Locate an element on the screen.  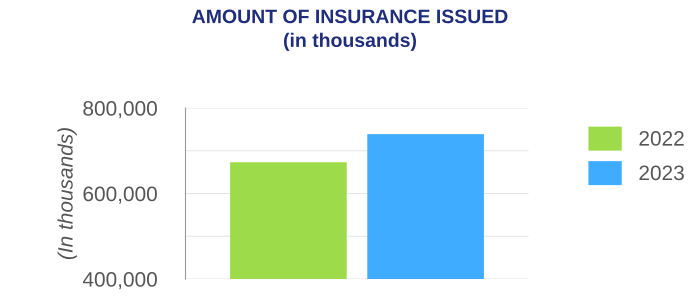
y-tick-label: 600,000 is located at coordinates (120, 195).